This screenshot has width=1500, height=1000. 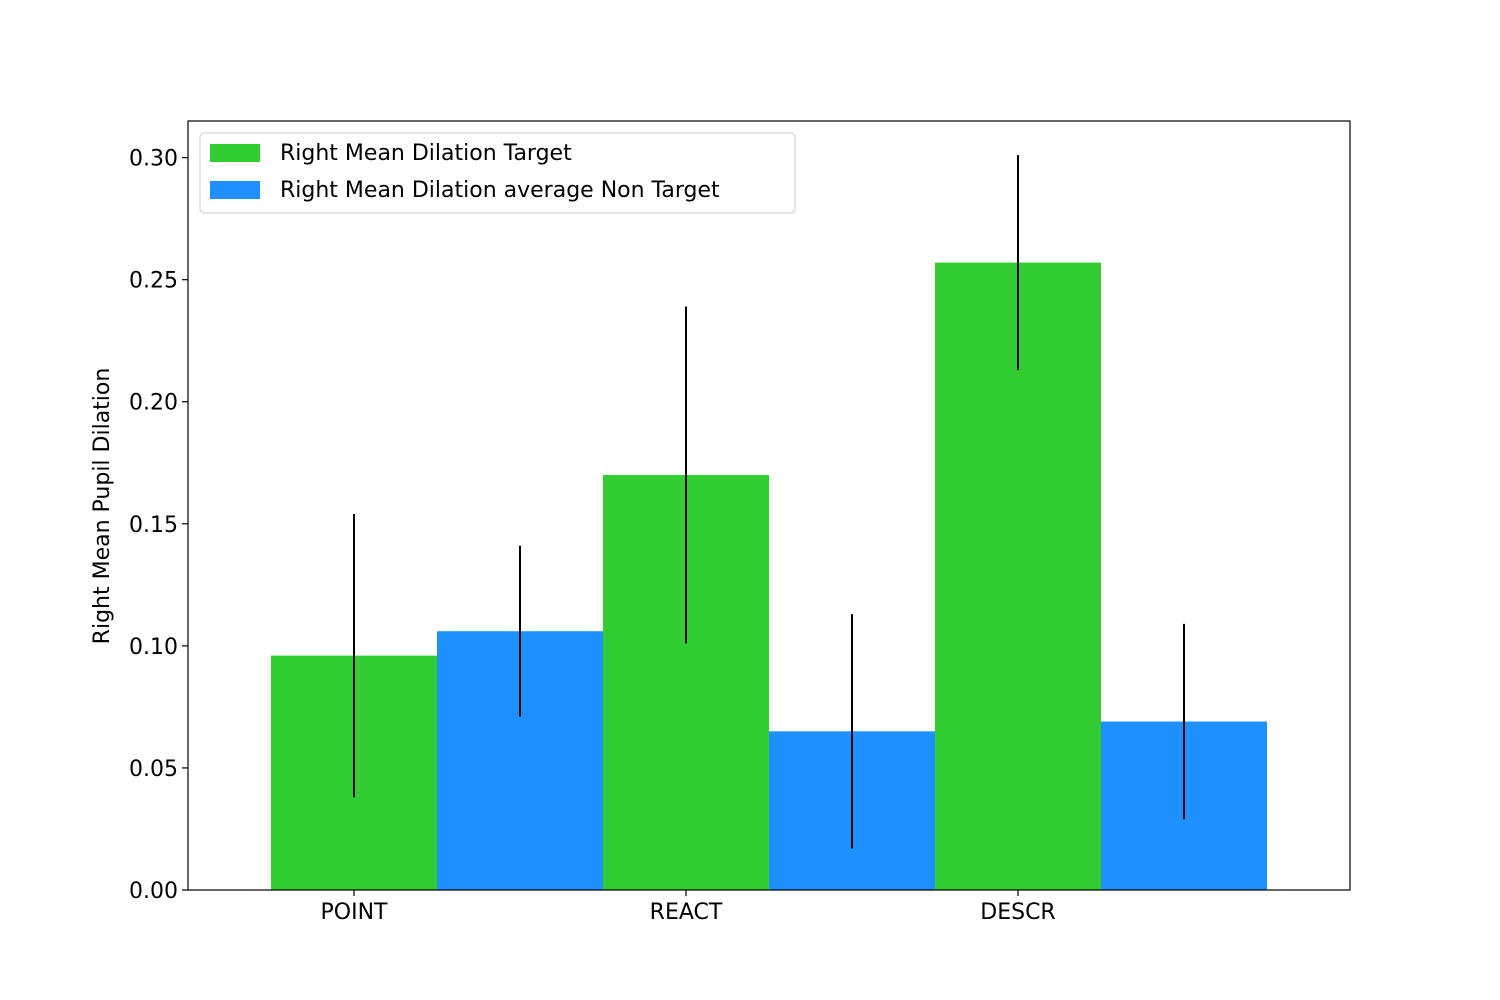 I want to click on y-axis: 0.00 0.05 0.10 0.15 0.20 0.25 0.30, so click(x=158, y=525).